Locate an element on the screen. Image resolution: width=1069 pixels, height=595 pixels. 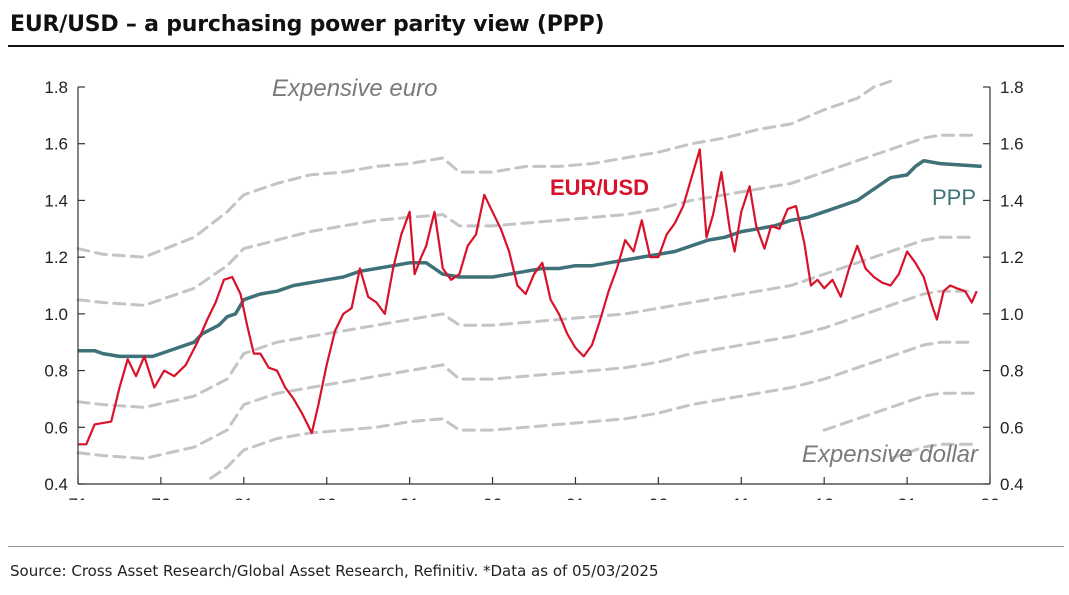
x-tick-label: 91 is located at coordinates (409, 497).